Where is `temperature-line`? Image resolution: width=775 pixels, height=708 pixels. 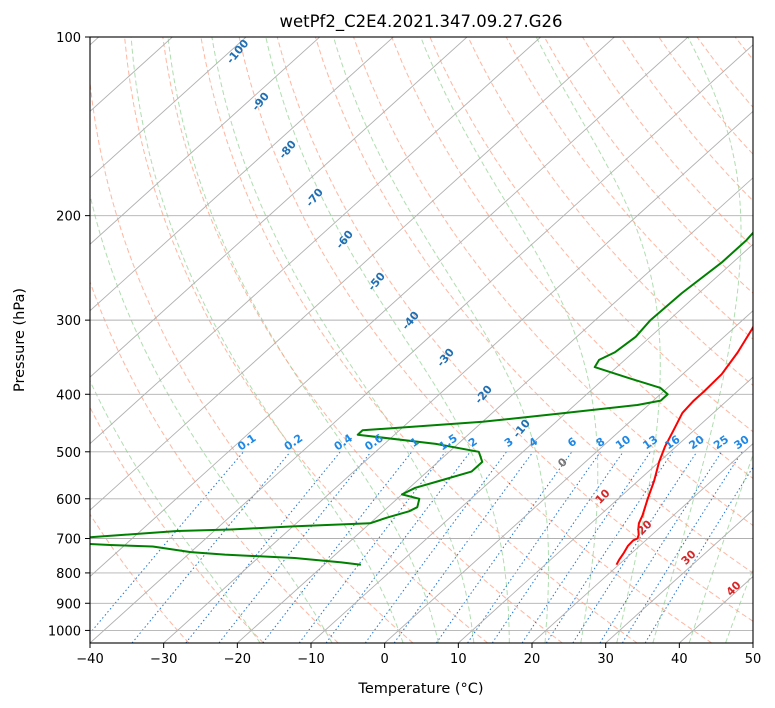
temperature-line is located at coordinates (684, 445).